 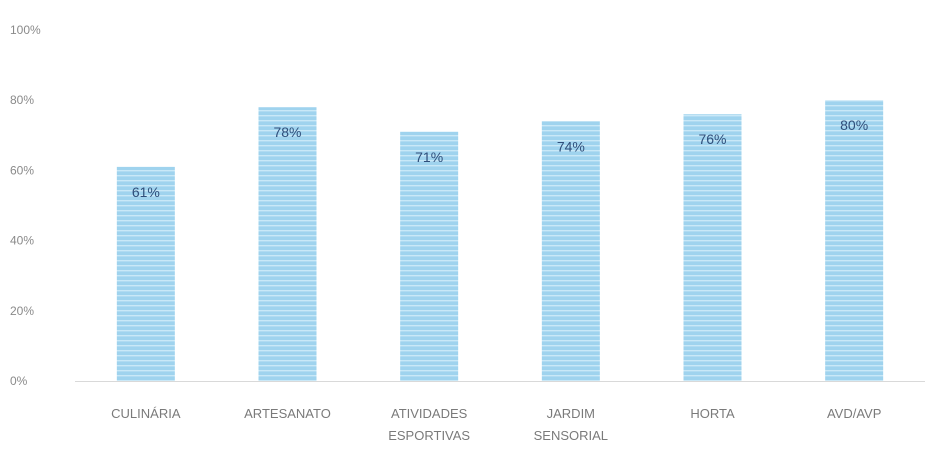 I want to click on y-axis: 0% 20% 40% 60% 80% 100%, so click(x=25, y=205).